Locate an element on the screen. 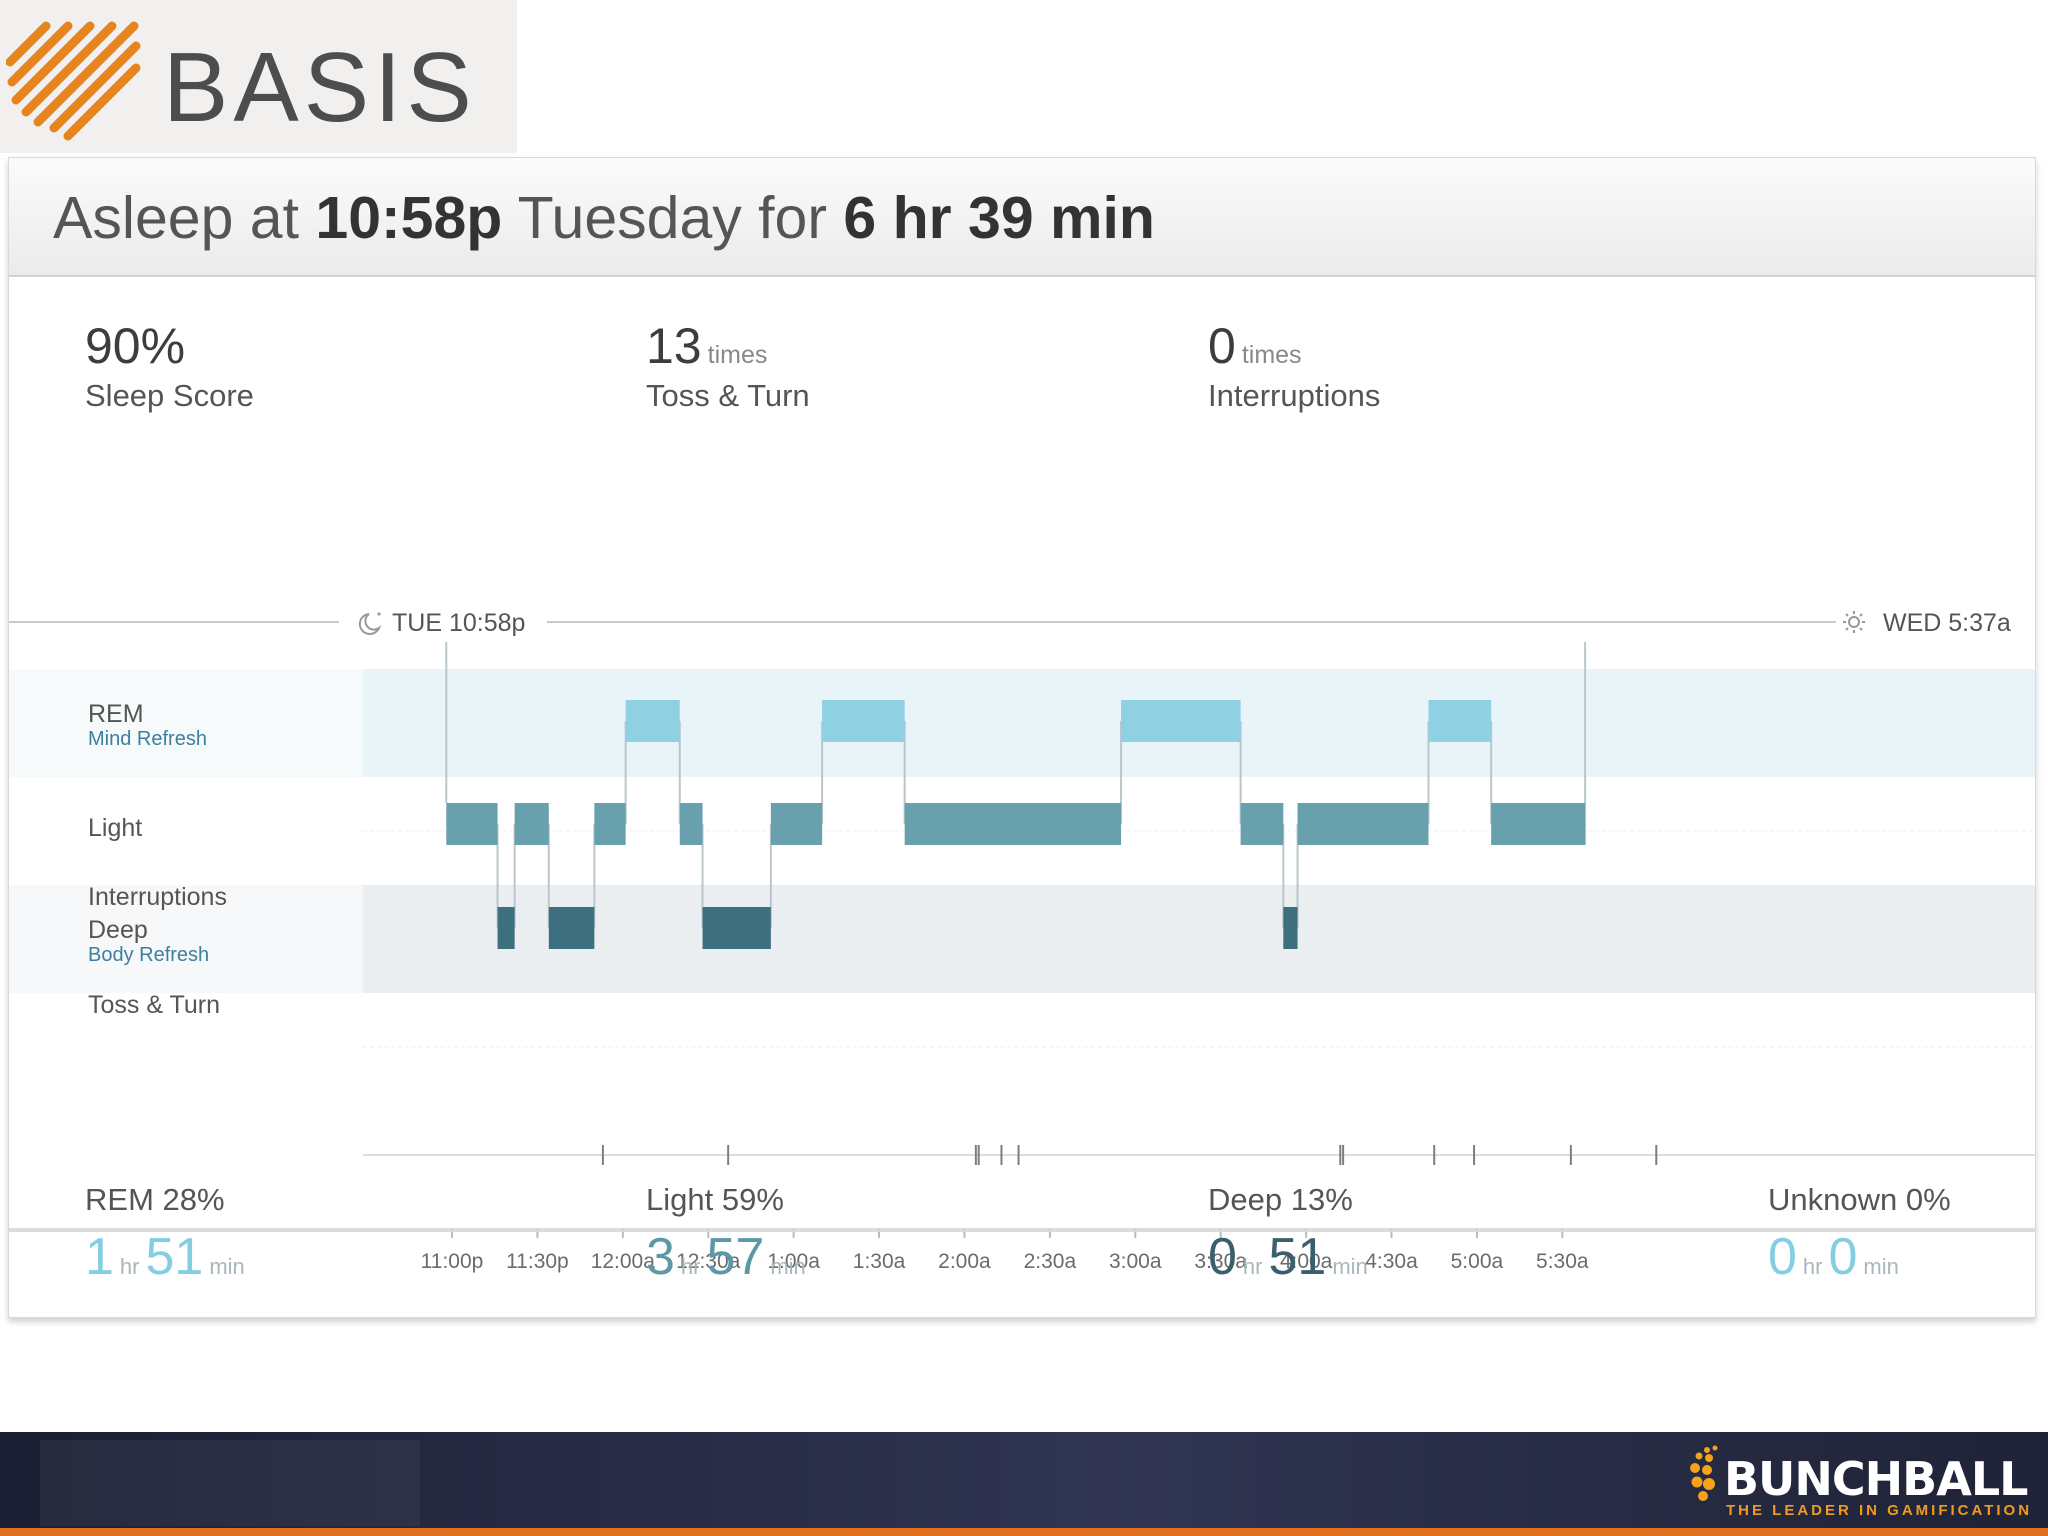 The image size is (2048, 1536). breakdown-deep-hours: 0 is located at coordinates (1222, 1257).